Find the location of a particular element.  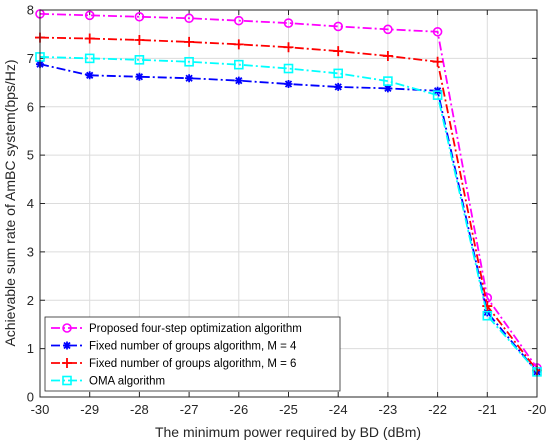

y-tick-label: 1 is located at coordinates (30, 348).